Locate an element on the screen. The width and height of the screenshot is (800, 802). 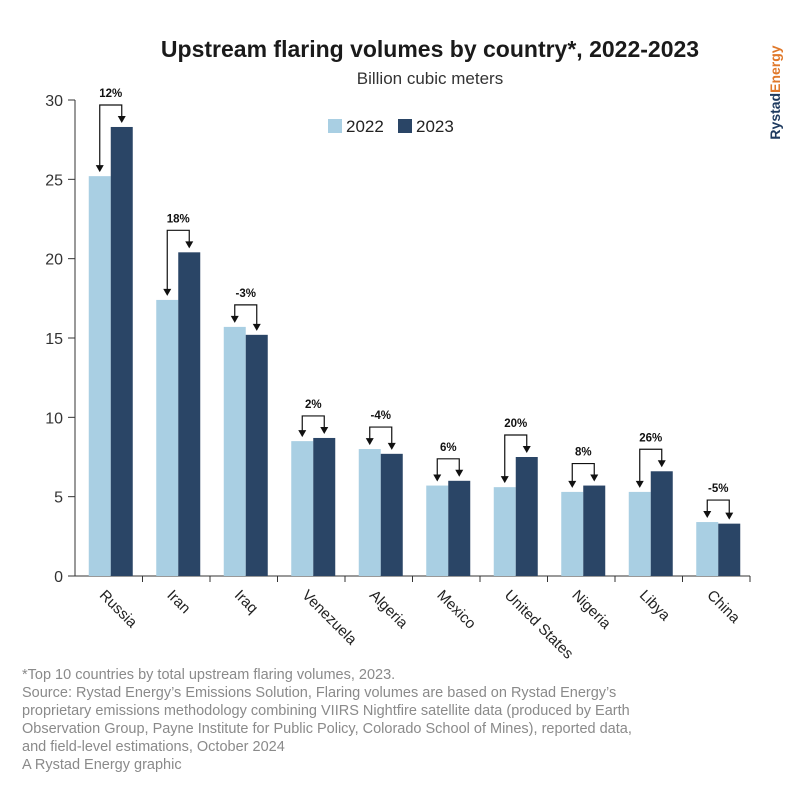
category-label: Venezuela is located at coordinates (329, 618).